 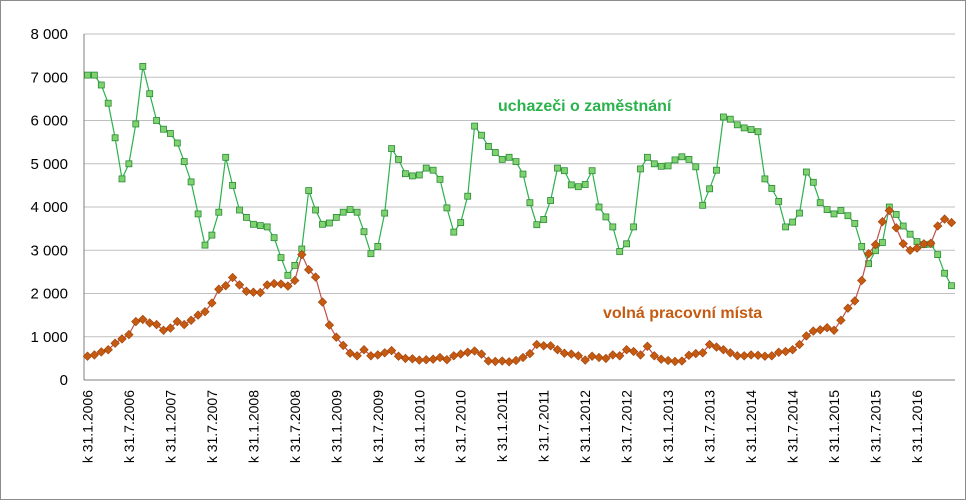 I want to click on x-tick-label: k 31.1.2016, so click(x=917, y=426).